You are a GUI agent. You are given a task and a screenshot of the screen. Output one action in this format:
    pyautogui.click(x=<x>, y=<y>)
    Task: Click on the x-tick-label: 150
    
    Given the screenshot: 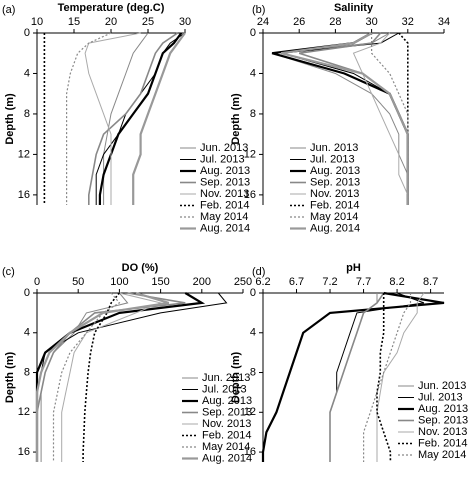 What is the action you would take?
    pyautogui.click(x=160, y=282)
    